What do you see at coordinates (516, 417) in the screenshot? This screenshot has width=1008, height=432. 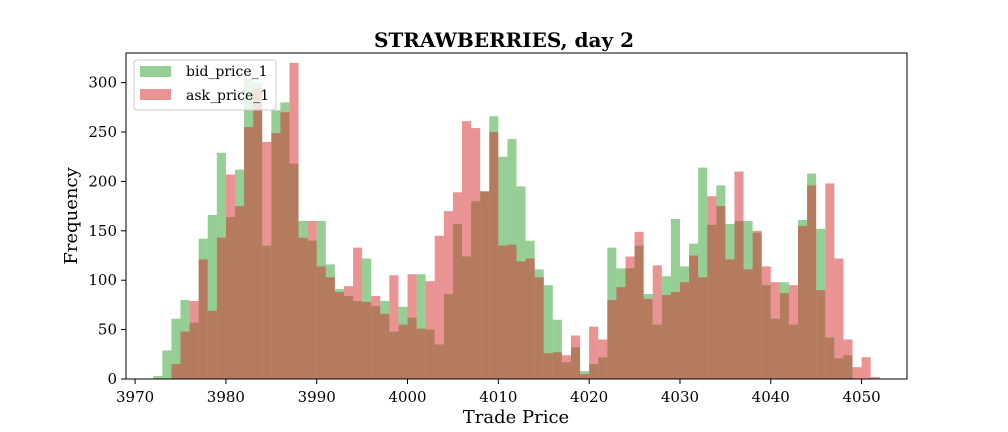 I see `x-axis-label: Trade Price` at bounding box center [516, 417].